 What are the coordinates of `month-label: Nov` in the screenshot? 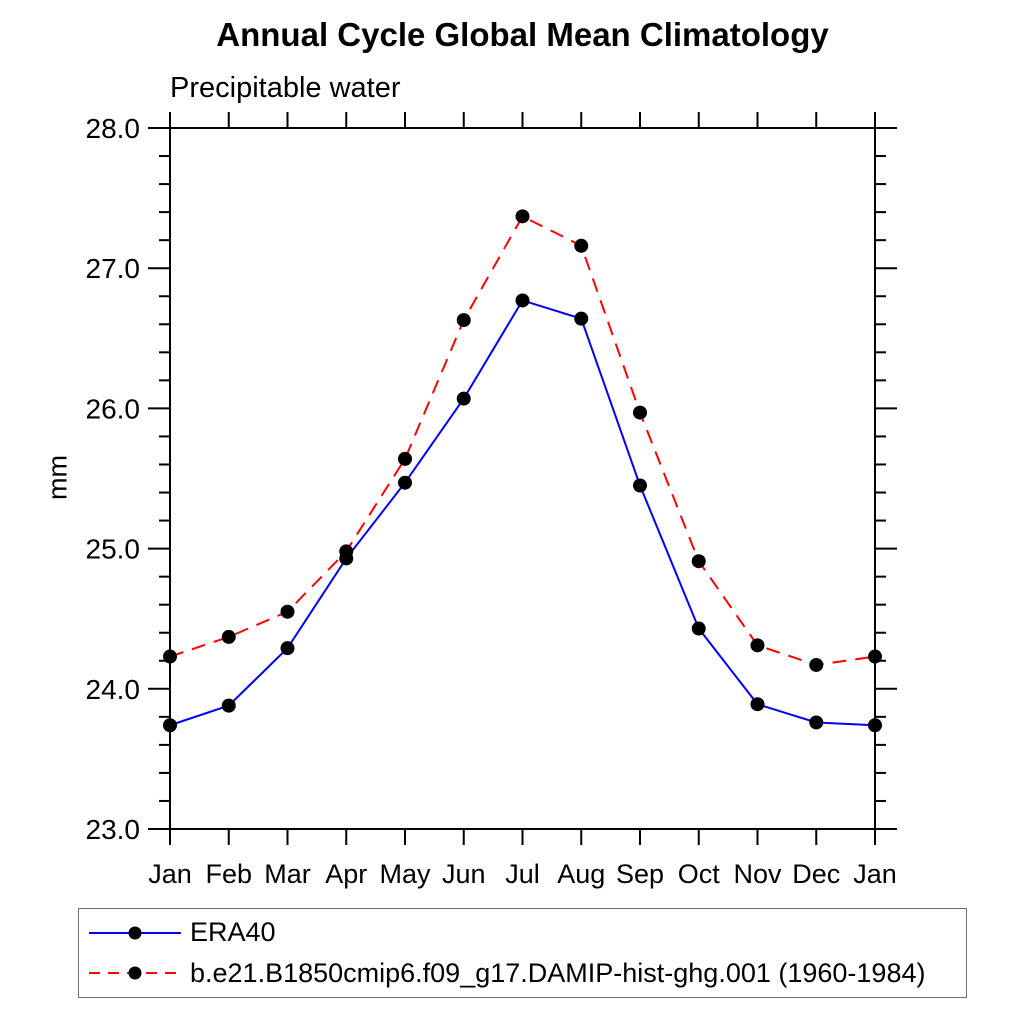 It's located at (757, 874).